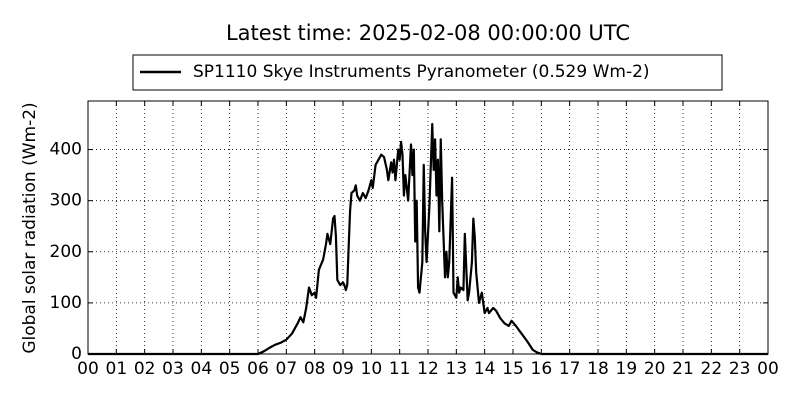 Image resolution: width=800 pixels, height=404 pixels. Describe the element at coordinates (287, 369) in the screenshot. I see `x-tick-label: 07` at that location.